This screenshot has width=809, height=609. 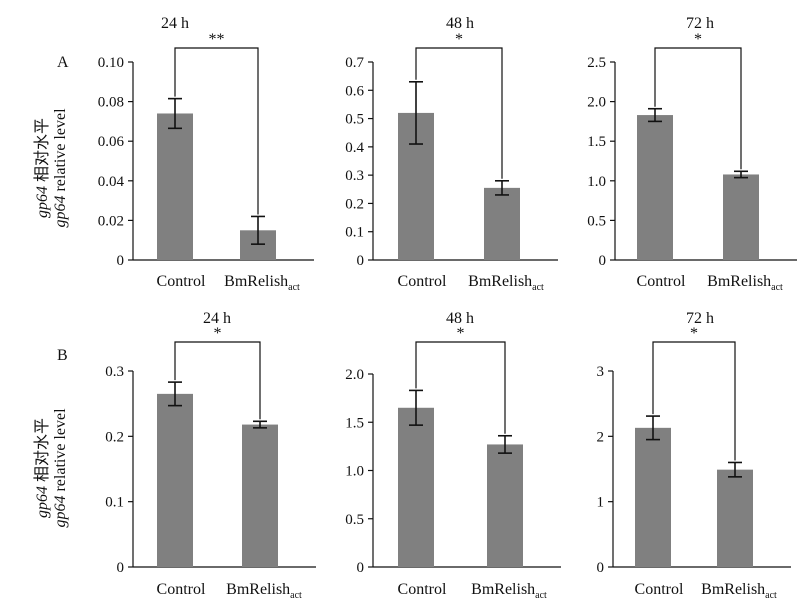 What do you see at coordinates (601, 372) in the screenshot?
I see `y-tick-label: 3` at bounding box center [601, 372].